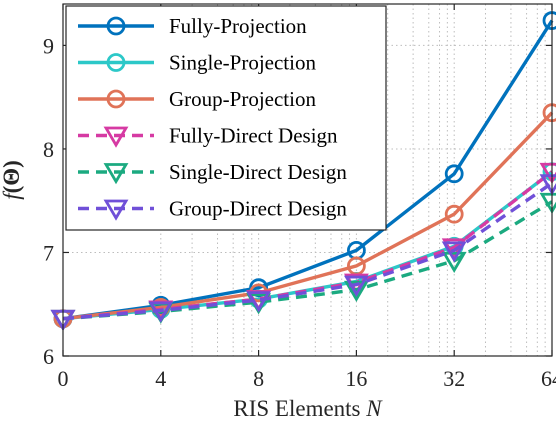 The image size is (556, 428). What do you see at coordinates (356, 378) in the screenshot?
I see `x-tick-label: 16` at bounding box center [356, 378].